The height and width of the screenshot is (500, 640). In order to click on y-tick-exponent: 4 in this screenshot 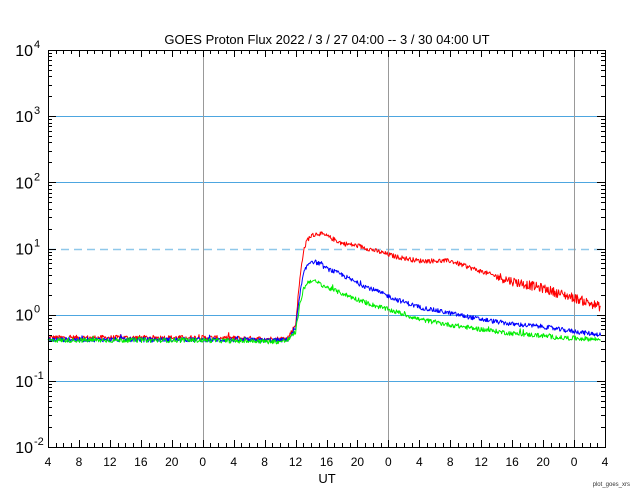, I will do `click(37, 45)`.